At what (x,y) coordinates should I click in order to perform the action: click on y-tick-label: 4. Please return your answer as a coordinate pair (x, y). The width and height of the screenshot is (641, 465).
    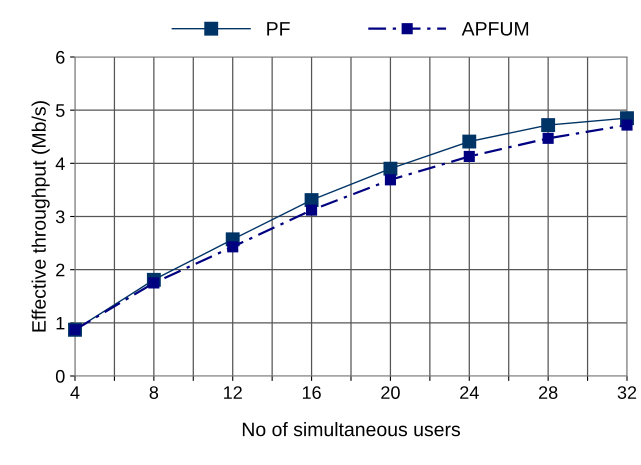
    Looking at the image, I should click on (60, 163).